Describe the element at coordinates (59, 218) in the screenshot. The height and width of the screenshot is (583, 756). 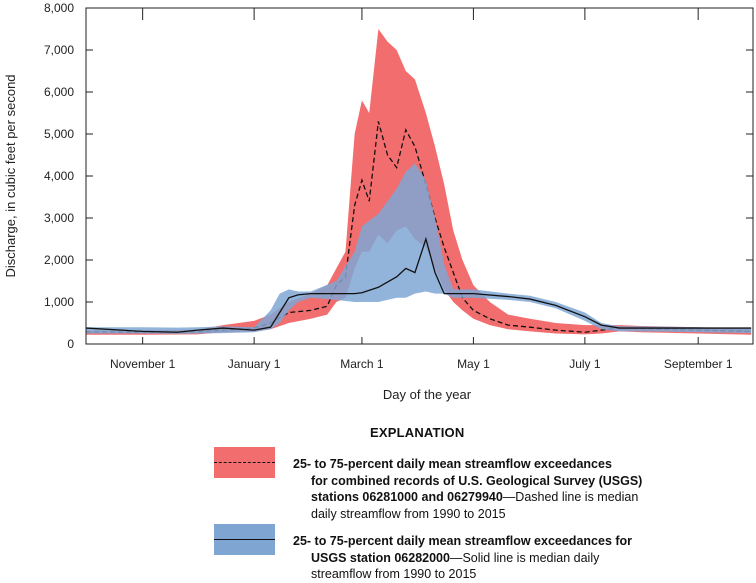
I see `y-tick-label: 3,000` at that location.